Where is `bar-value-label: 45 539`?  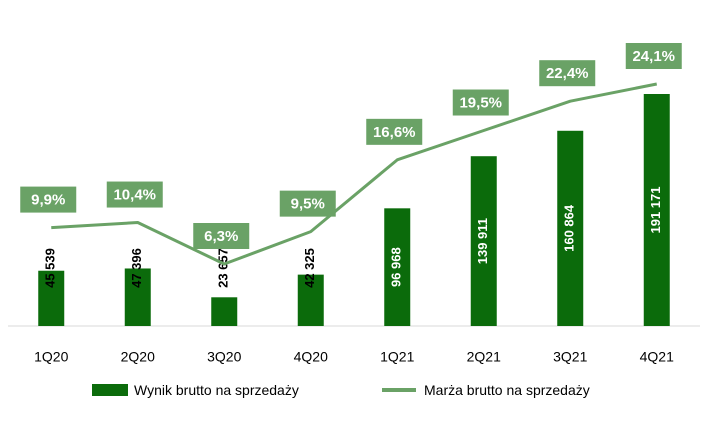
bar-value-label: 45 539 is located at coordinates (50, 268).